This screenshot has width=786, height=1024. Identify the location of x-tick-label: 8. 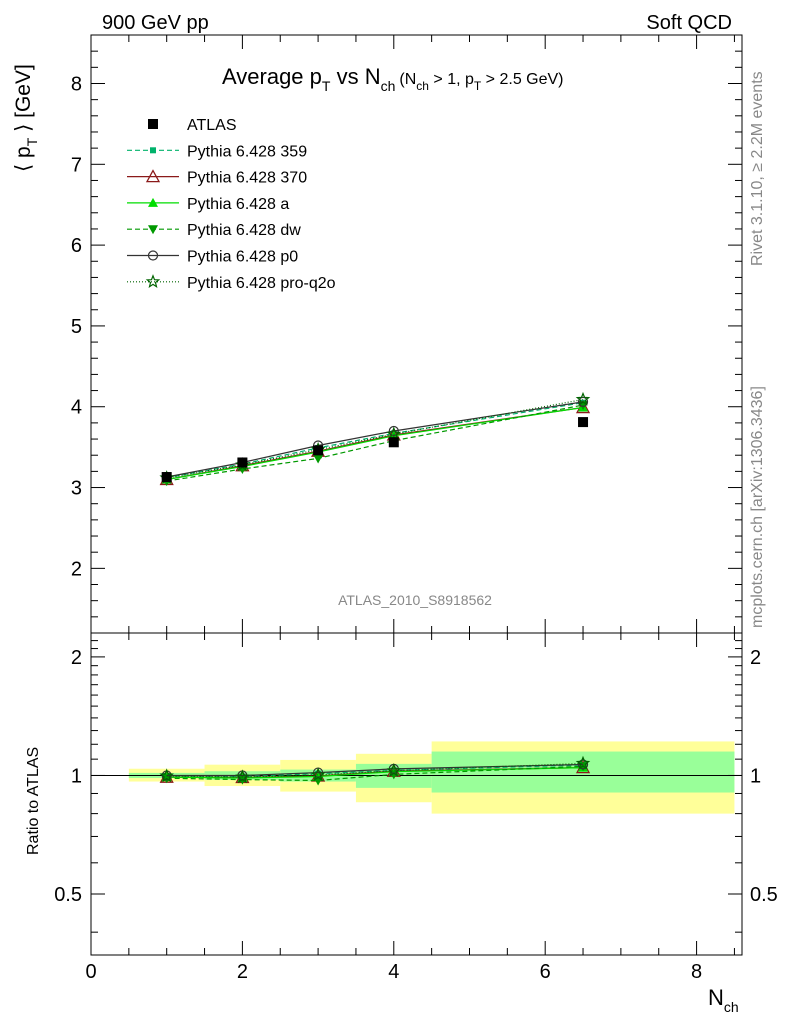
(696, 972).